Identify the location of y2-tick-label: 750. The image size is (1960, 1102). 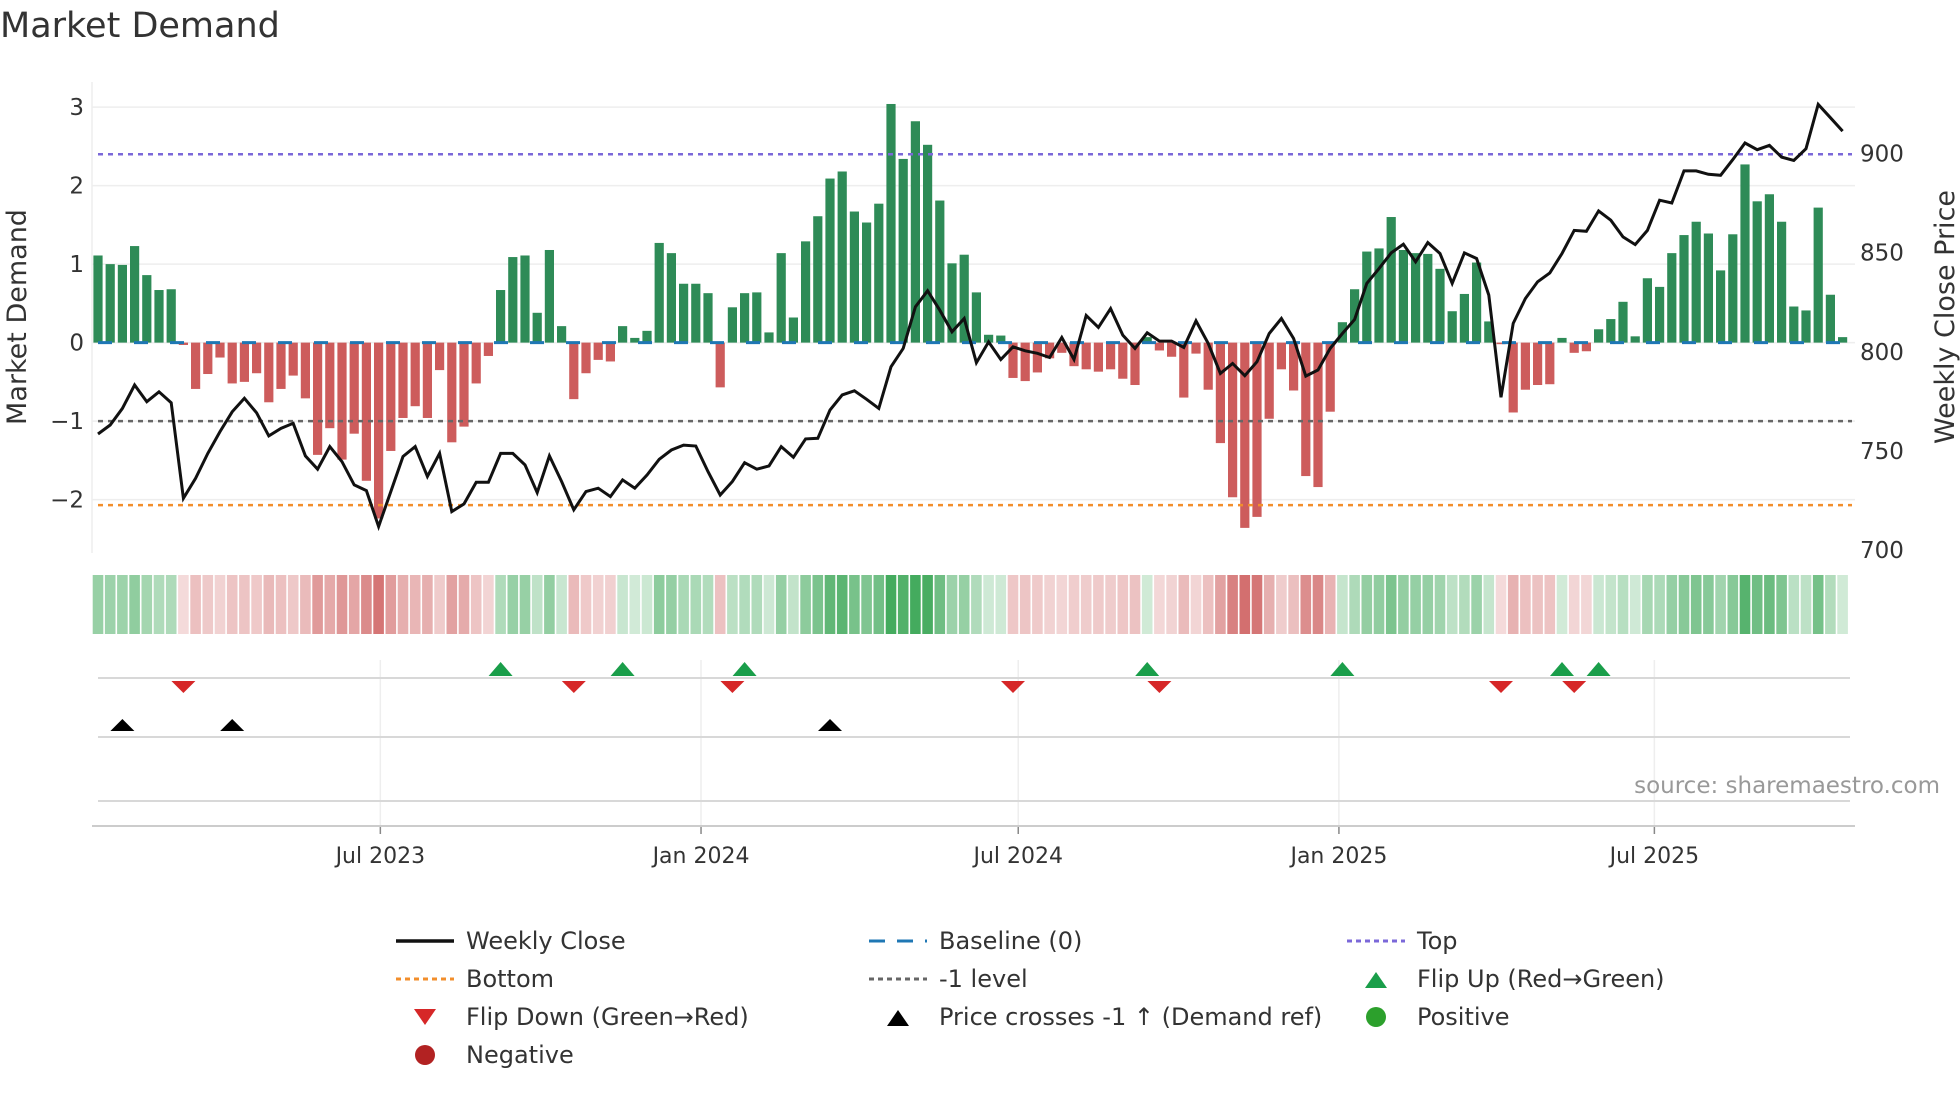
(1882, 452).